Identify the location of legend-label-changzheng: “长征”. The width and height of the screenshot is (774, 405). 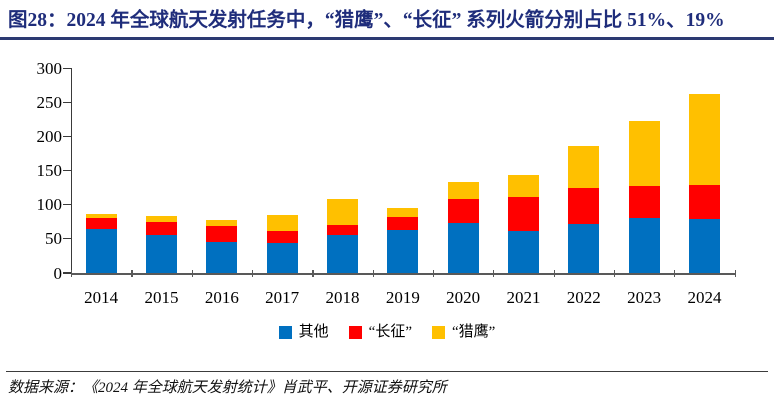
(390, 332).